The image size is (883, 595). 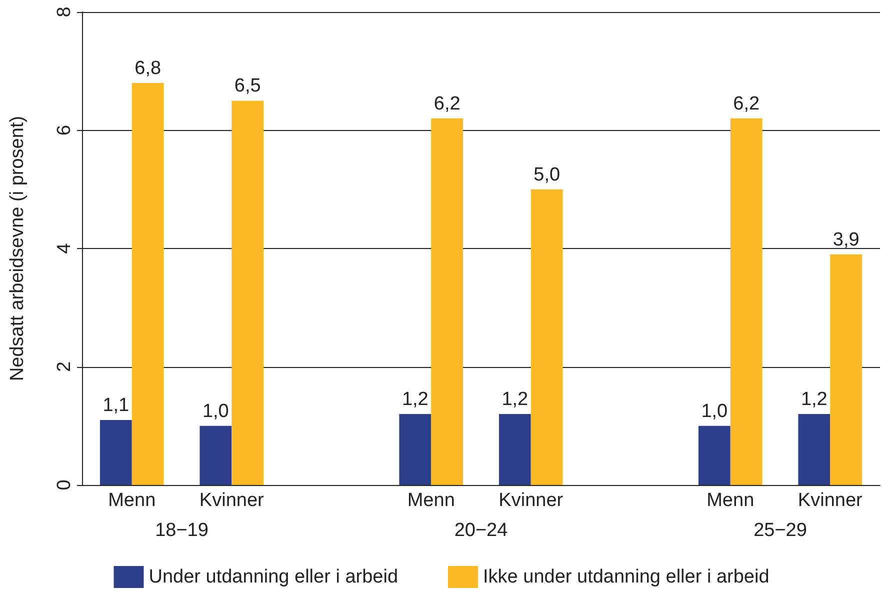 What do you see at coordinates (64, 12) in the screenshot?
I see `y-tick-label: 8` at bounding box center [64, 12].